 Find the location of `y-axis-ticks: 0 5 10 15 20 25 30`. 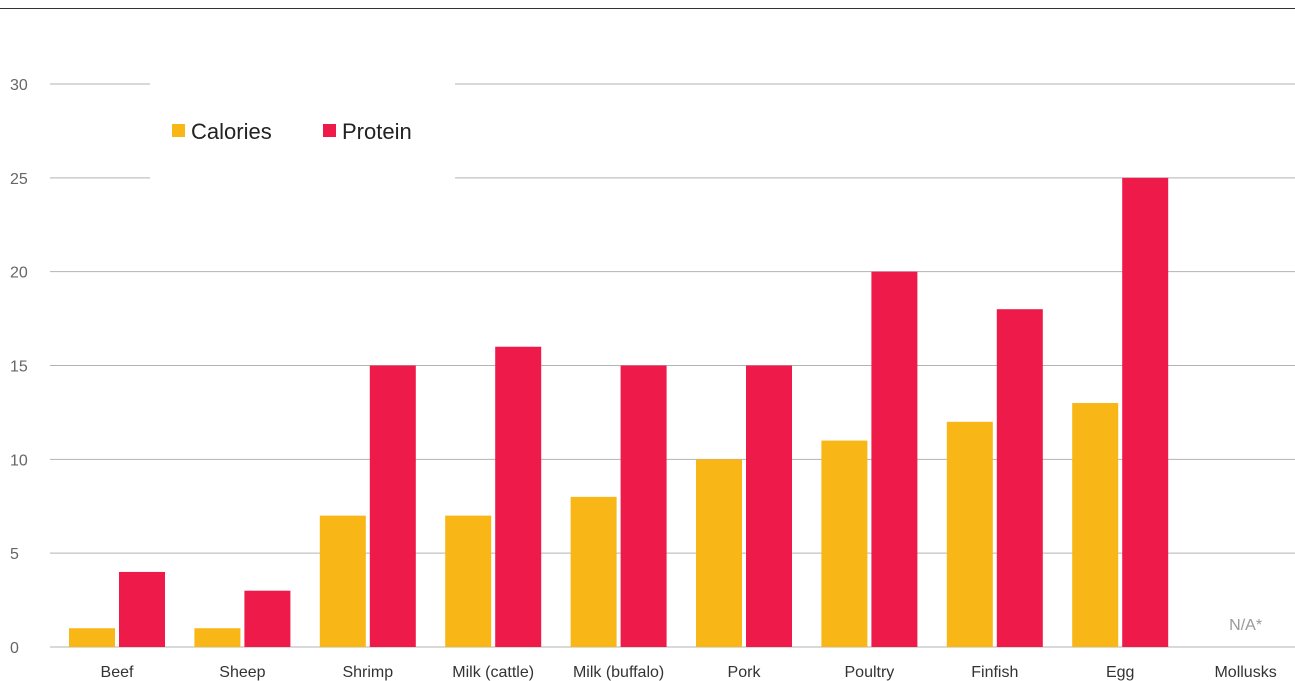

y-axis-ticks: 0 5 10 15 20 25 30 is located at coordinates (19, 367).